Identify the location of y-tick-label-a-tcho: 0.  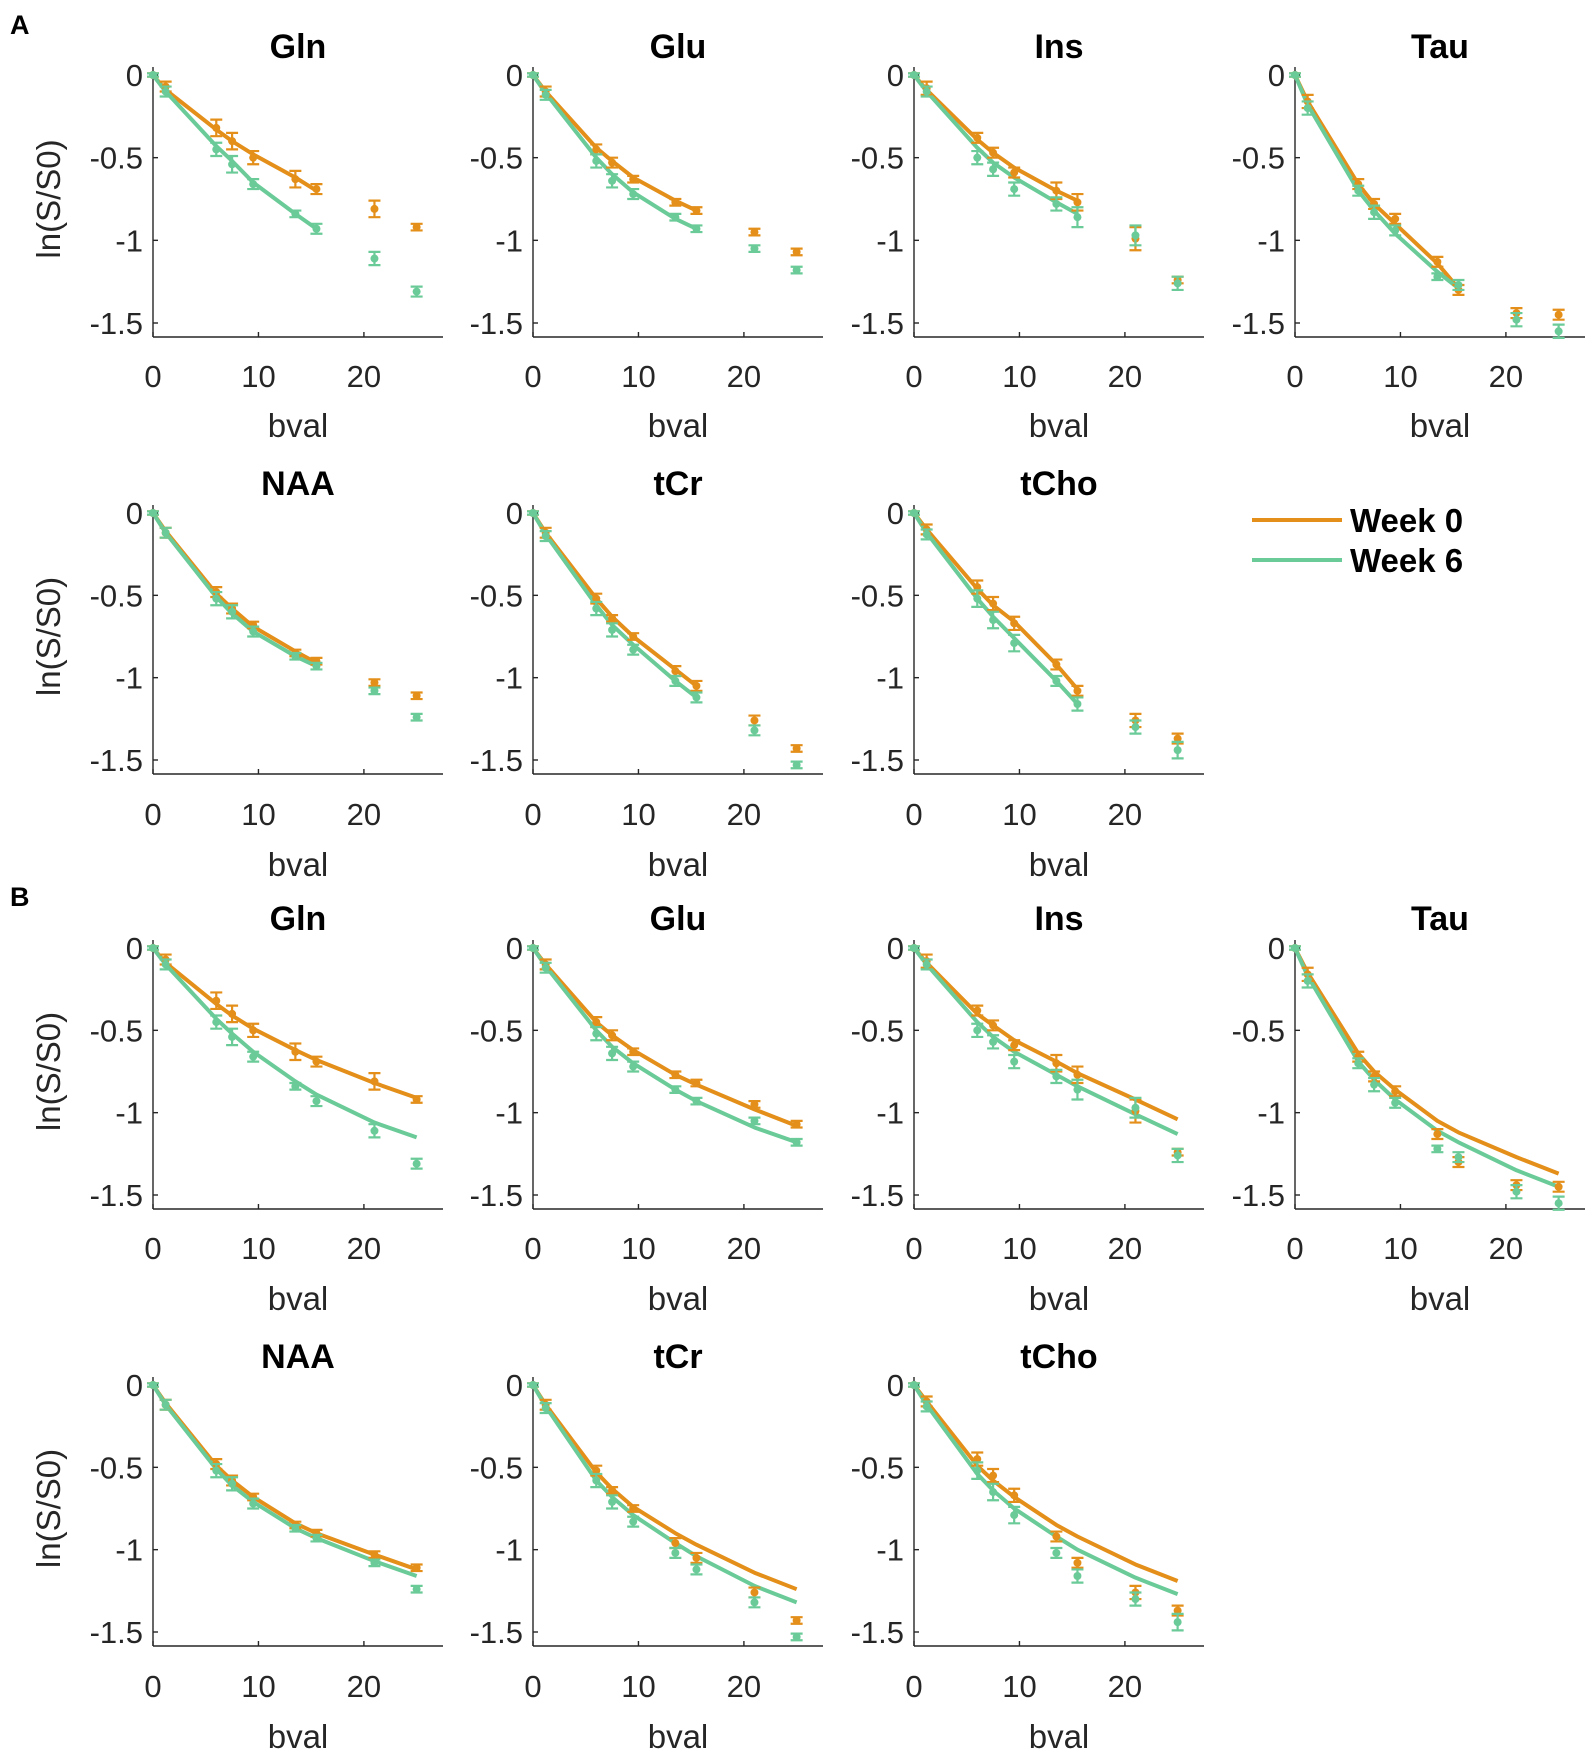
(895, 513).